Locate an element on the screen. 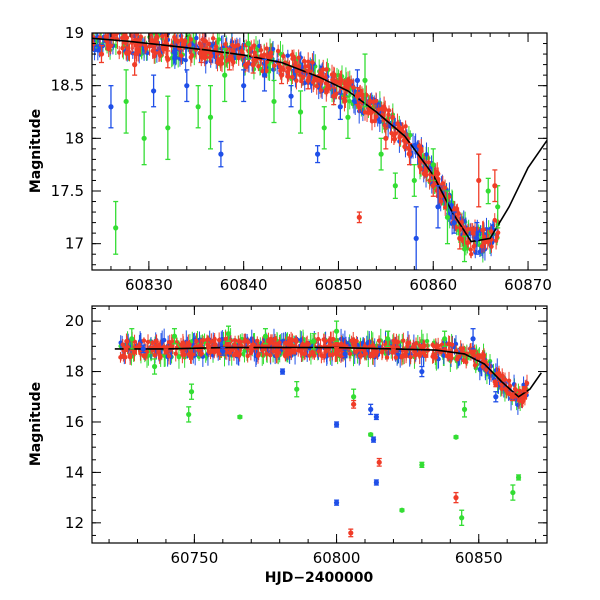  x-tick-label: 60830 is located at coordinates (149, 285).